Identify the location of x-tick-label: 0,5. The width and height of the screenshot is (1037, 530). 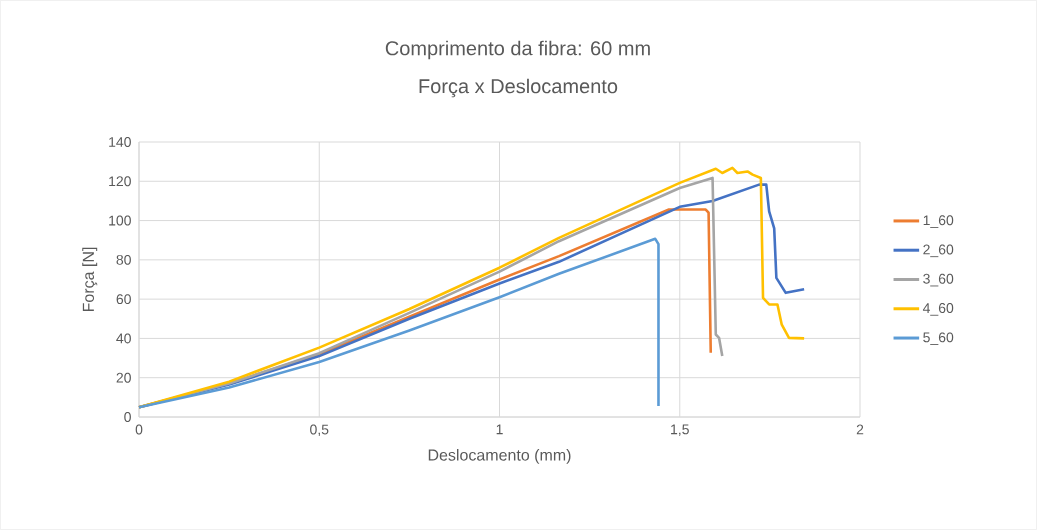
(319, 430).